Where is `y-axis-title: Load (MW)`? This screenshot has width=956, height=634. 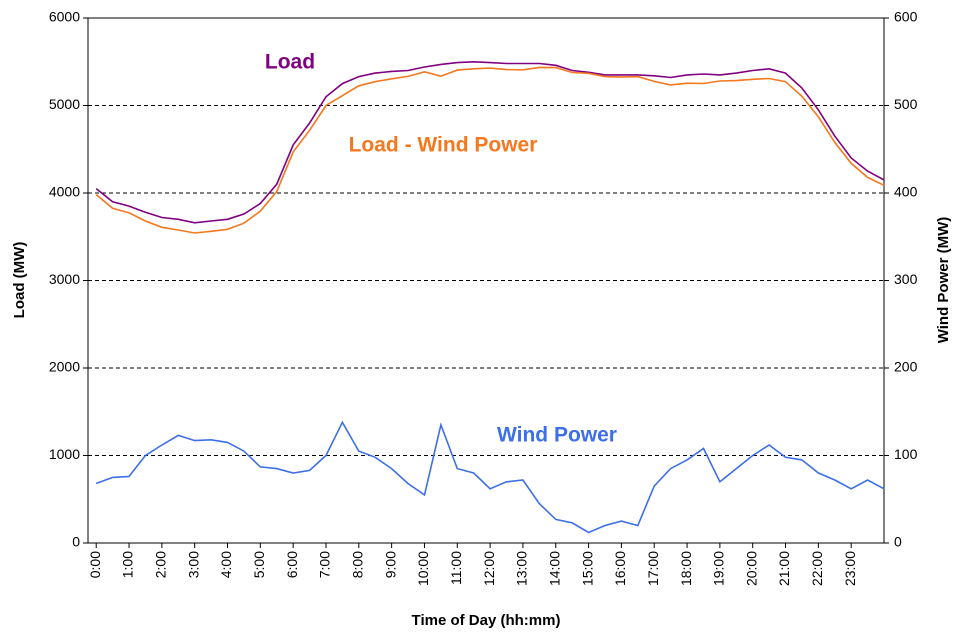 y-axis-title: Load (MW) is located at coordinates (19, 280).